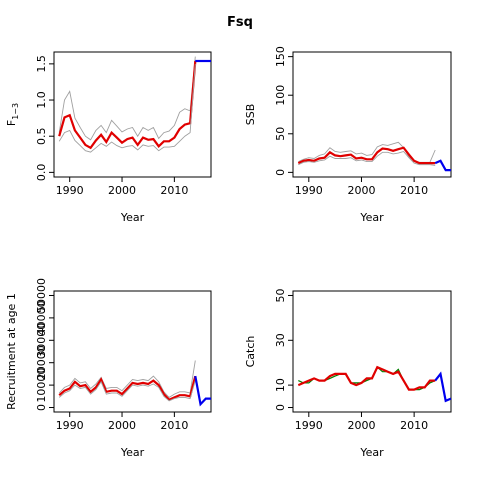 The image size is (480, 484). I want to click on catch-estimate-line, so click(366, 378).